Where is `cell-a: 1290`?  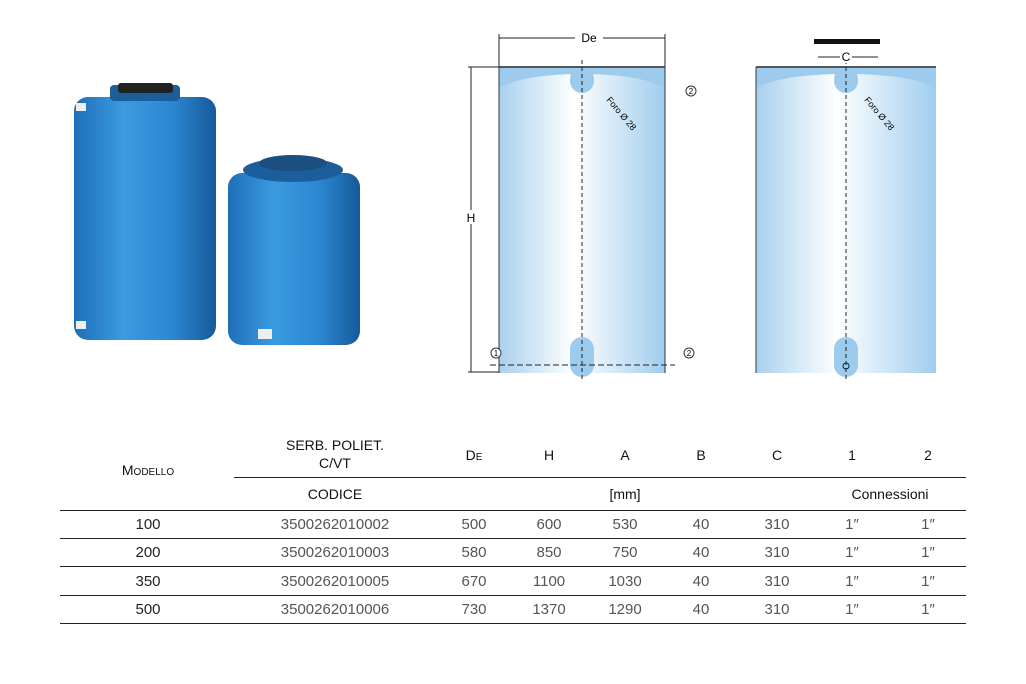 cell-a: 1290 is located at coordinates (625, 609).